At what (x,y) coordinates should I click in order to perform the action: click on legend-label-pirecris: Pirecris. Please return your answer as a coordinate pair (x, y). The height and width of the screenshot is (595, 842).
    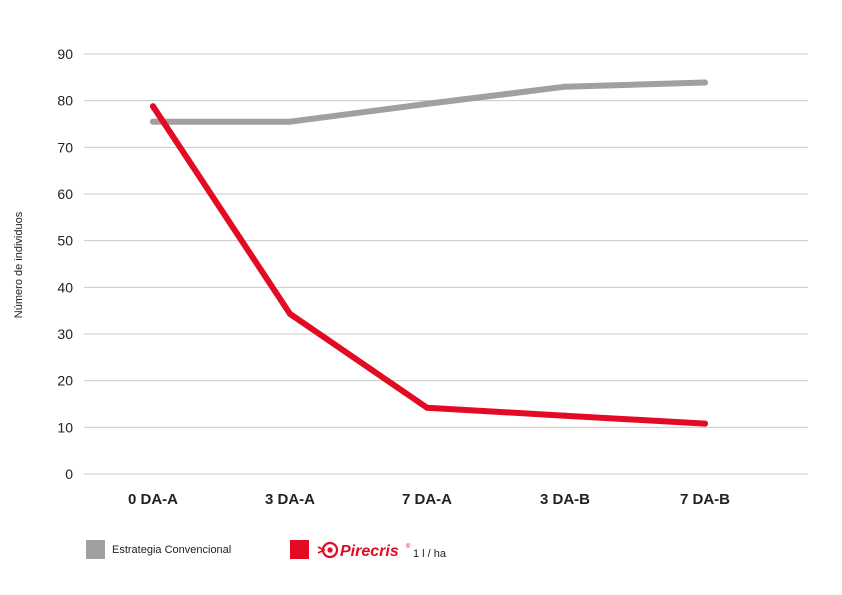
    Looking at the image, I should click on (369, 551).